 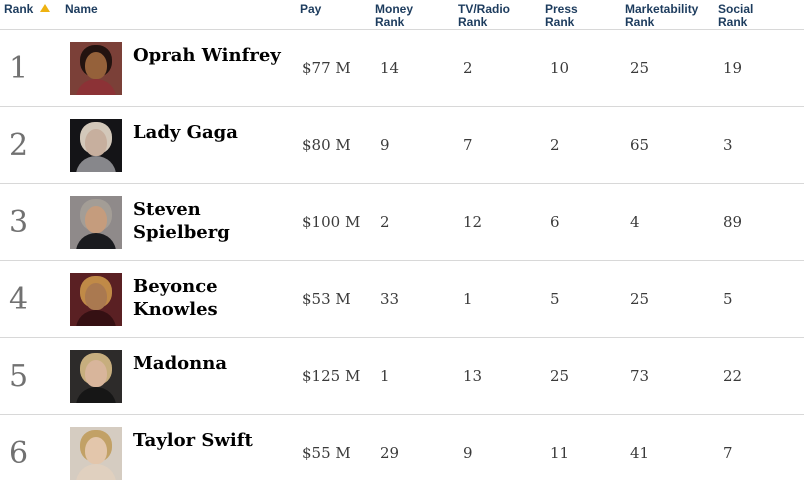 I want to click on celebrity-name: Oprah Winfrey, so click(x=207, y=55).